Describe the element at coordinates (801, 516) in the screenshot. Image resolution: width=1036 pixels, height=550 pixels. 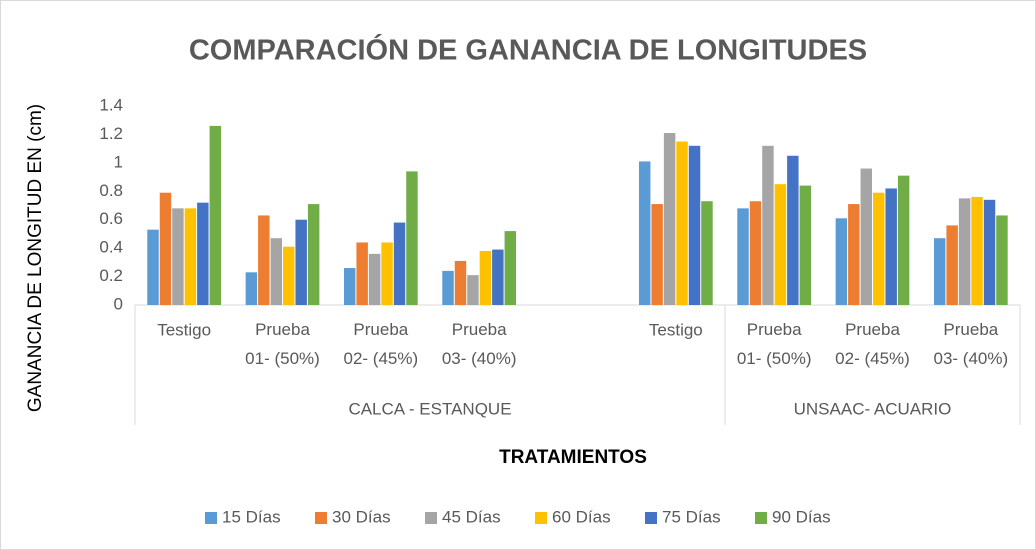
I see `legend-label: 90 Días` at that location.